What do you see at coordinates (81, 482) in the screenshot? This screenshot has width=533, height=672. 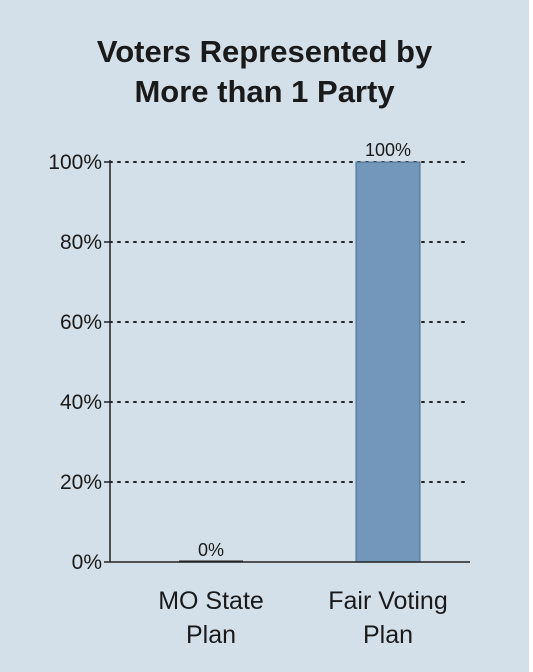 I see `y-tick-label: 20%` at bounding box center [81, 482].